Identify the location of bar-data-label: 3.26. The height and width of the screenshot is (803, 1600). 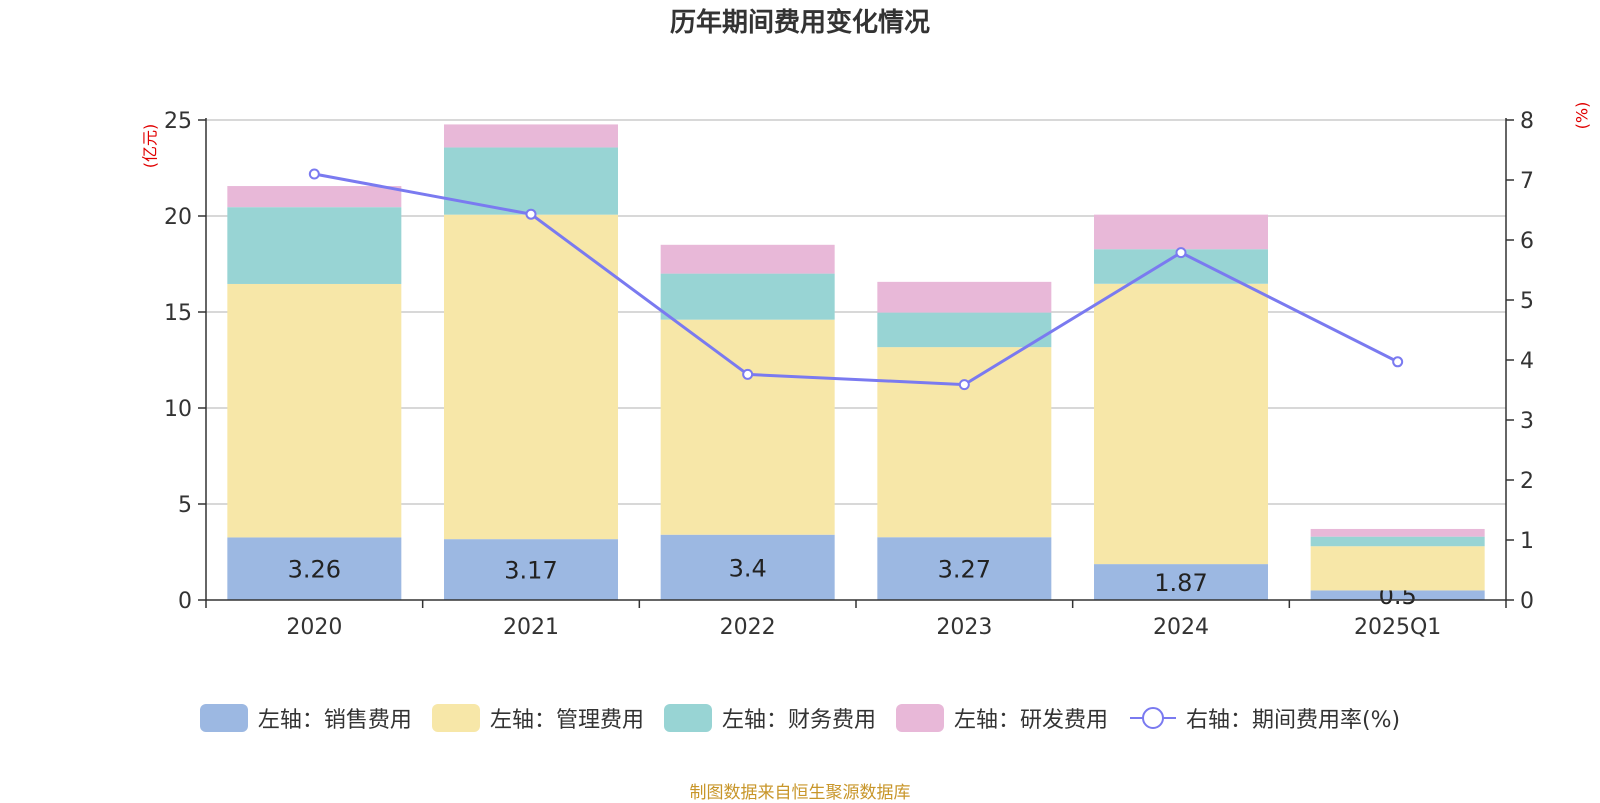
(314, 570).